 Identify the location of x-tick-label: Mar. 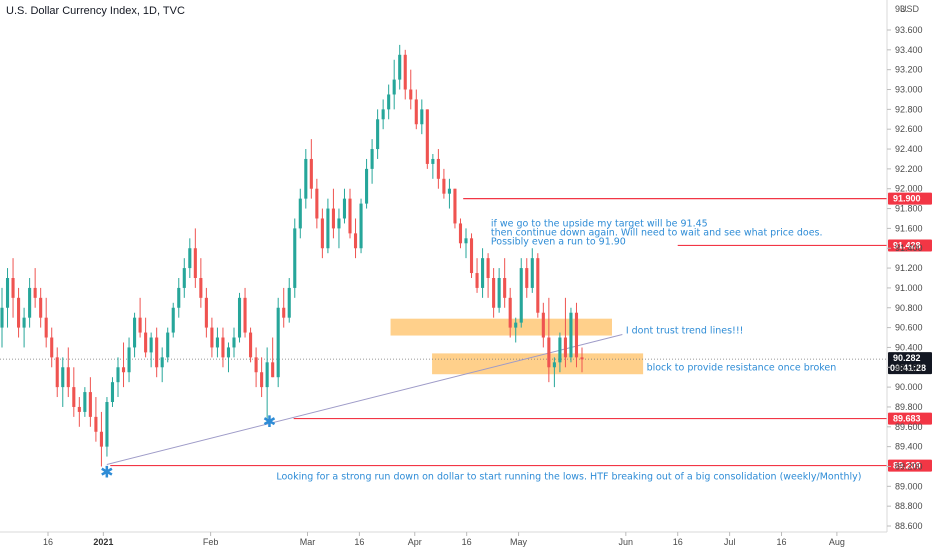
(308, 542).